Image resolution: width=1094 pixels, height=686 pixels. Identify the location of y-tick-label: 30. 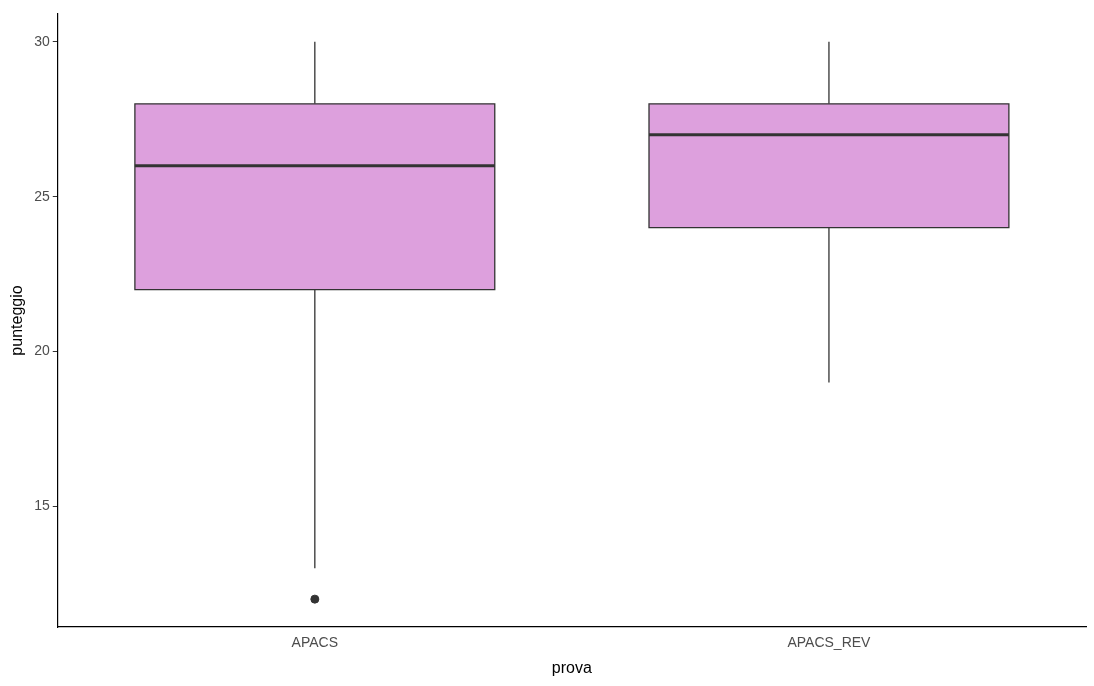
(42, 40).